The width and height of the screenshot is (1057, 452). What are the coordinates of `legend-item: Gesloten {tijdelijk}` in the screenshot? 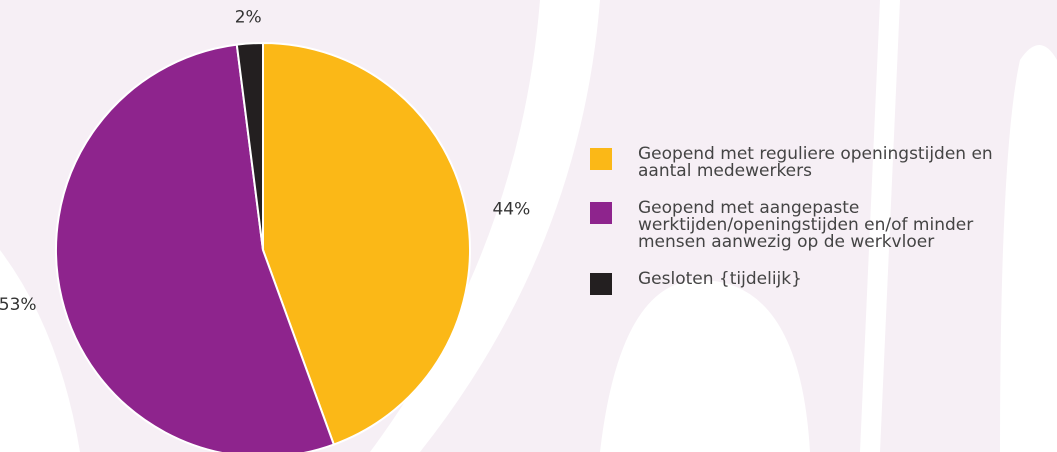 It's located at (820, 283).